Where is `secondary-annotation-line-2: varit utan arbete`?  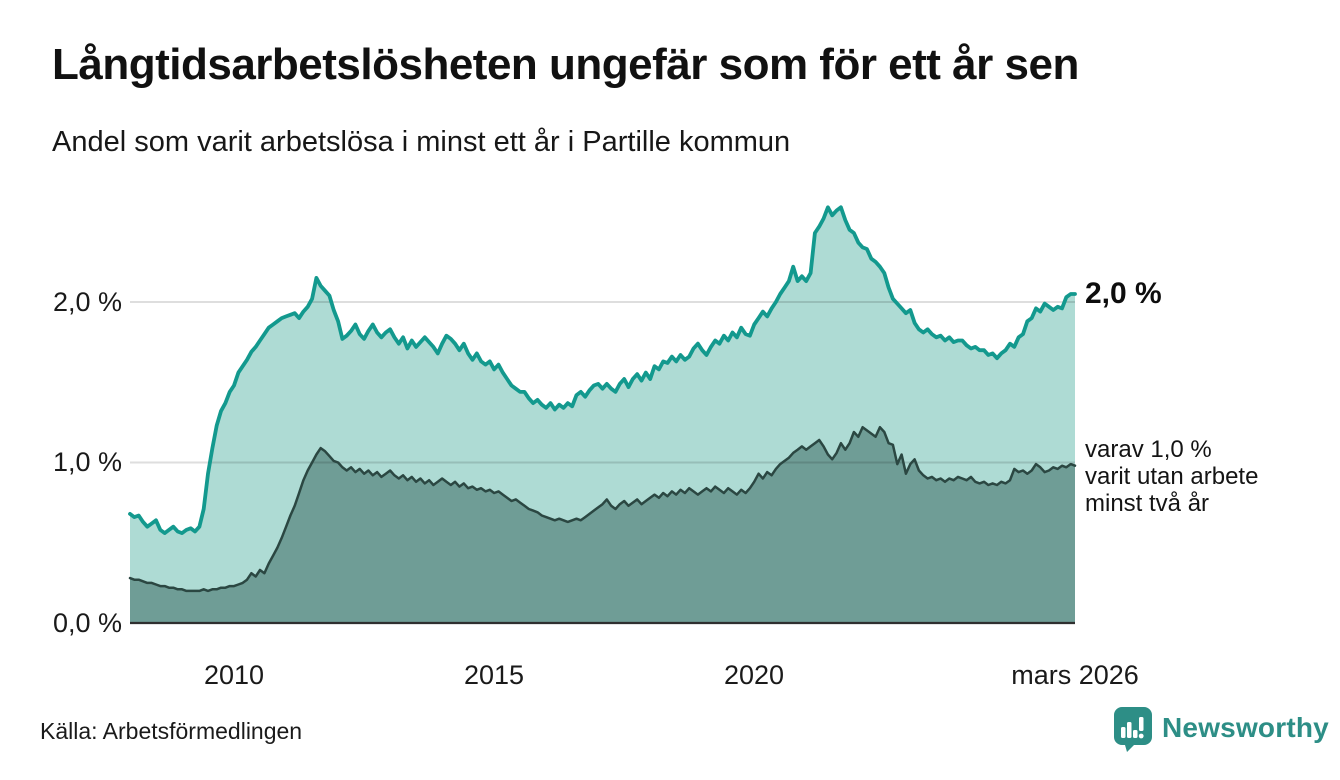 secondary-annotation-line-2: varit utan arbete is located at coordinates (1172, 476).